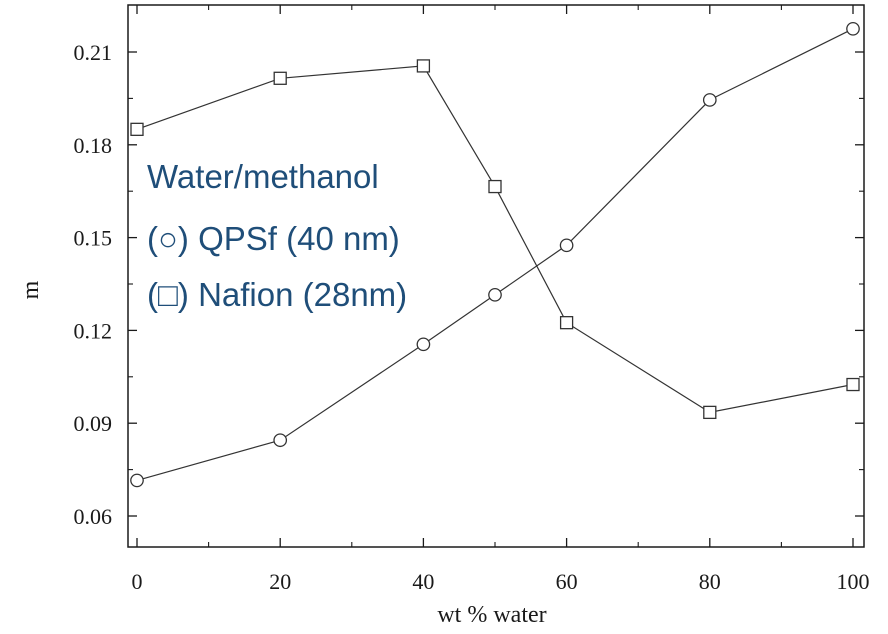 The height and width of the screenshot is (634, 888). What do you see at coordinates (93, 52) in the screenshot?
I see `y-tick-label: 0.21` at bounding box center [93, 52].